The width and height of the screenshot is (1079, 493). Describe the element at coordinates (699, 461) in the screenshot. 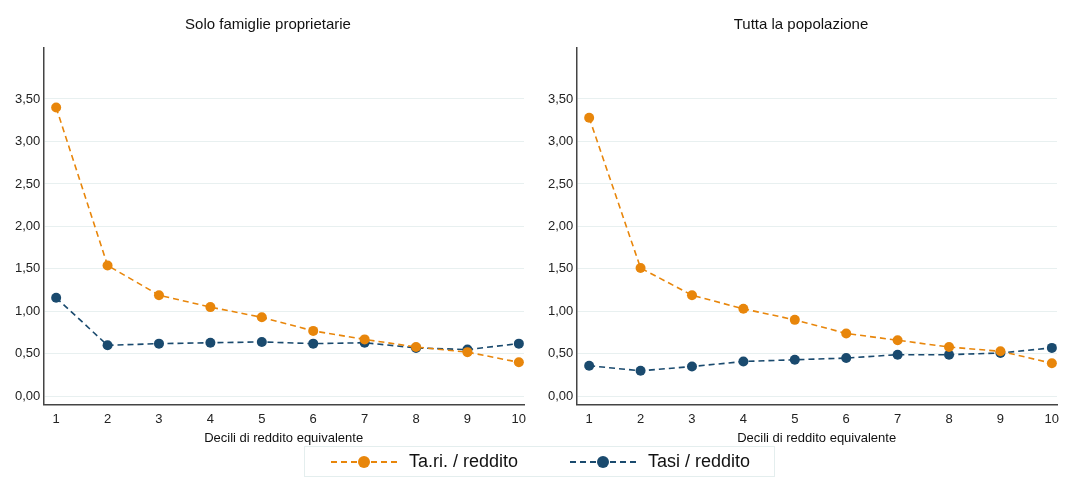

I see `legend-label: Tasi / reddito` at that location.